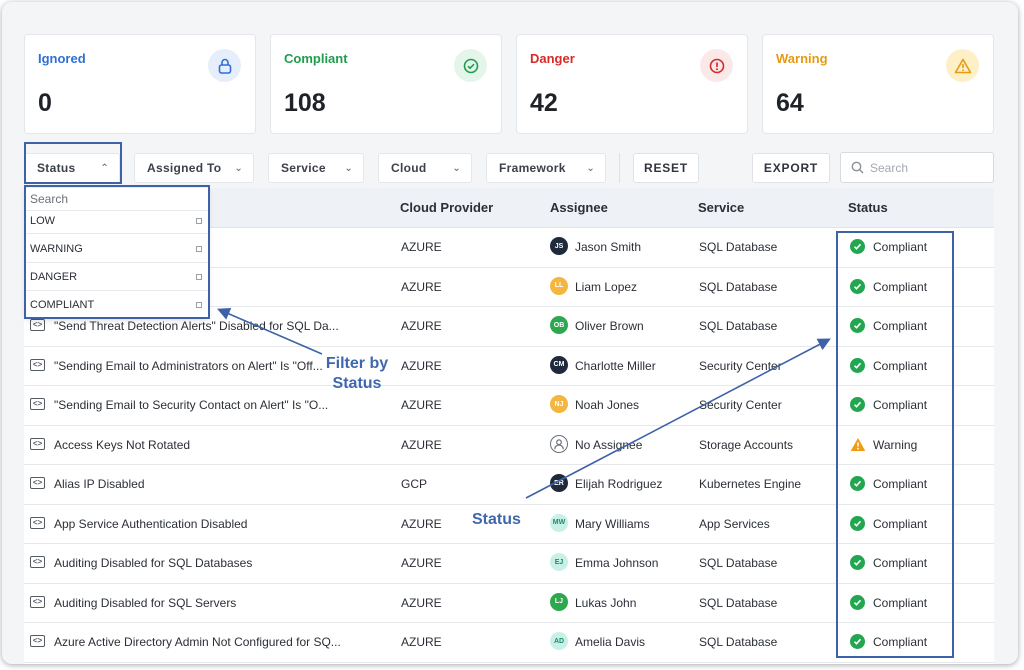  Describe the element at coordinates (305, 103) in the screenshot. I see `card-count: 108` at that location.